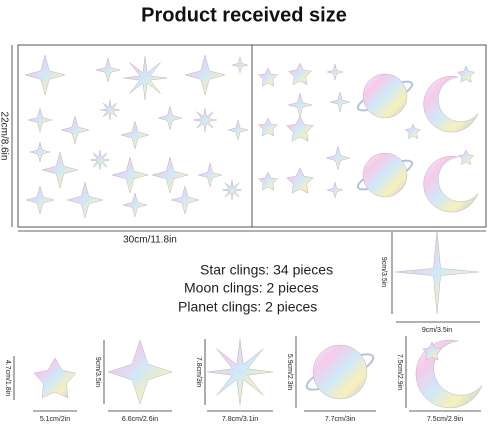 This screenshot has height=426, width=488. Describe the element at coordinates (150, 240) in the screenshot. I see `sheet-width: 30cm/11.8in` at that location.